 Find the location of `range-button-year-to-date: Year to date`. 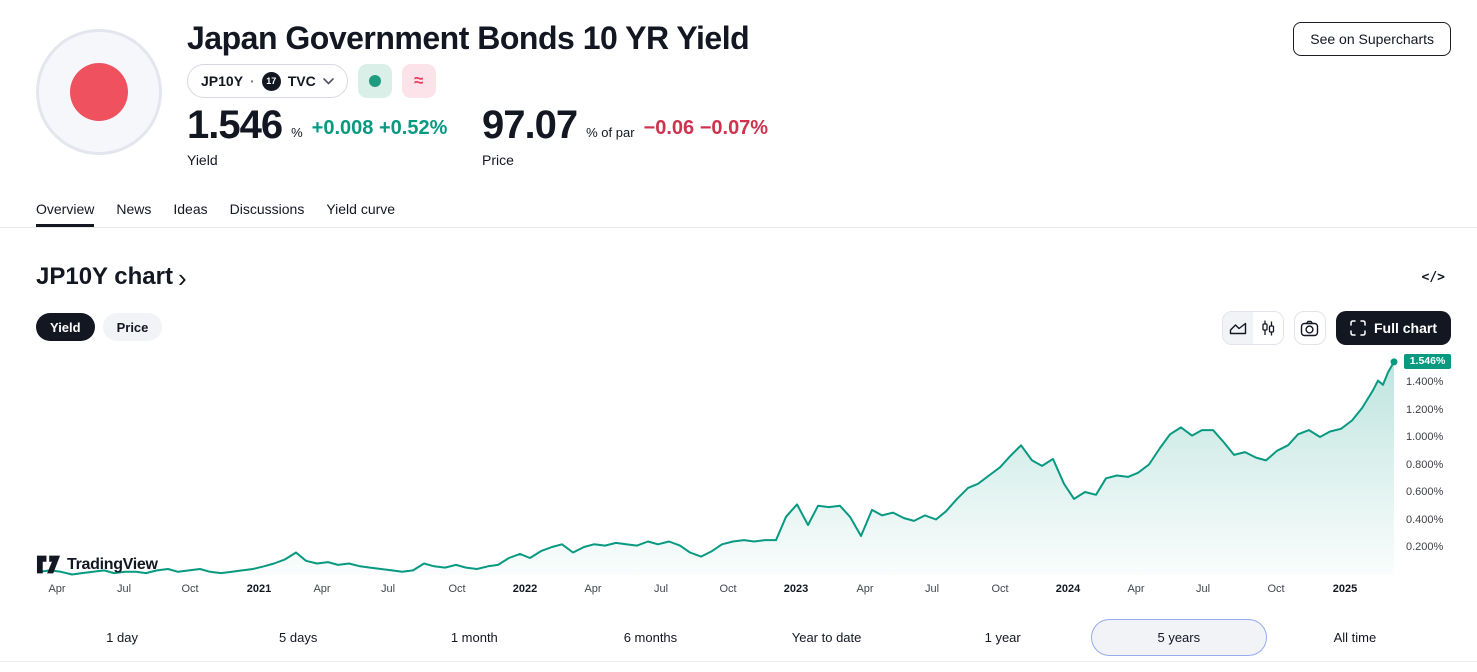

range-button-year-to-date: Year to date is located at coordinates (826, 637).